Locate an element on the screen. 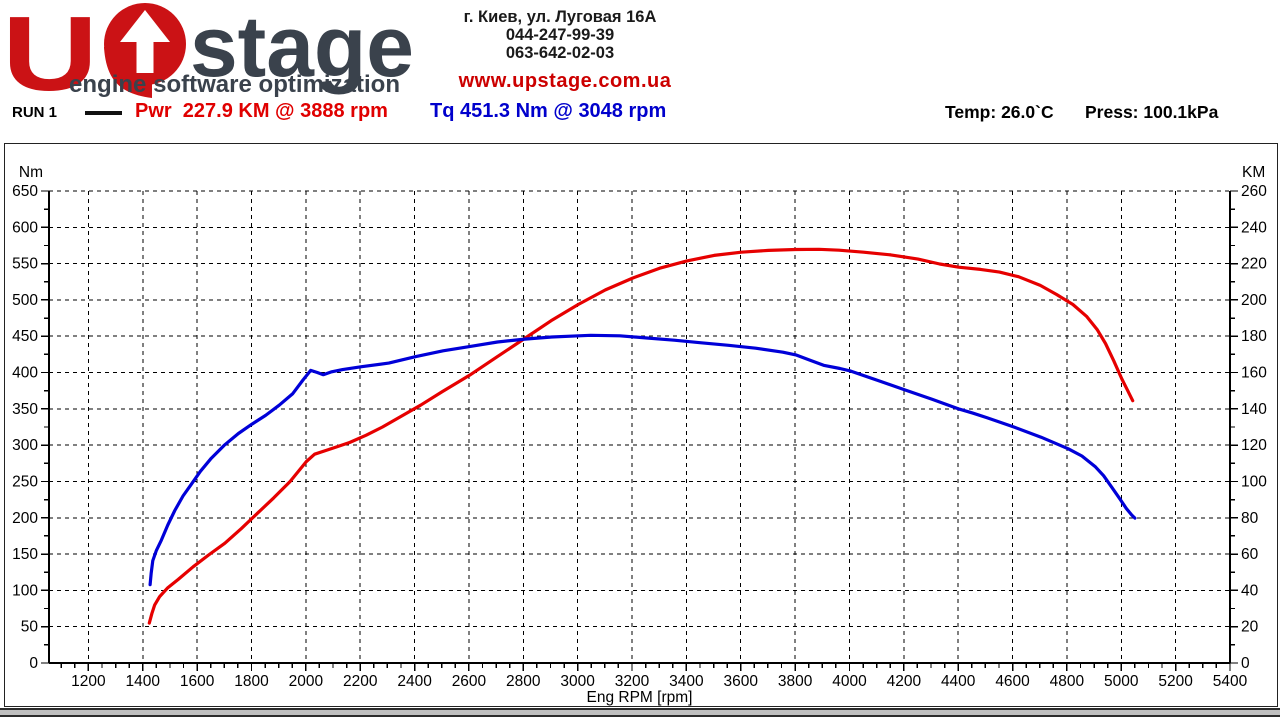 The width and height of the screenshot is (1280, 720). svg-text: 4000 is located at coordinates (849, 681).